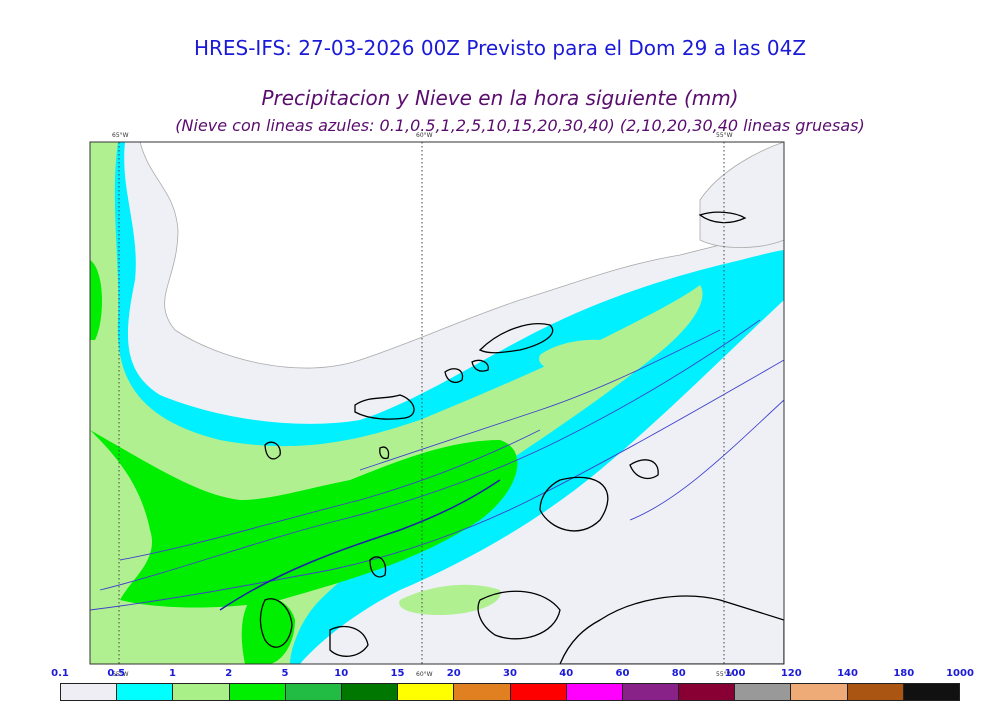 The image size is (1000, 707). What do you see at coordinates (735, 673) in the screenshot?
I see `legend-tick-label: 100` at bounding box center [735, 673].